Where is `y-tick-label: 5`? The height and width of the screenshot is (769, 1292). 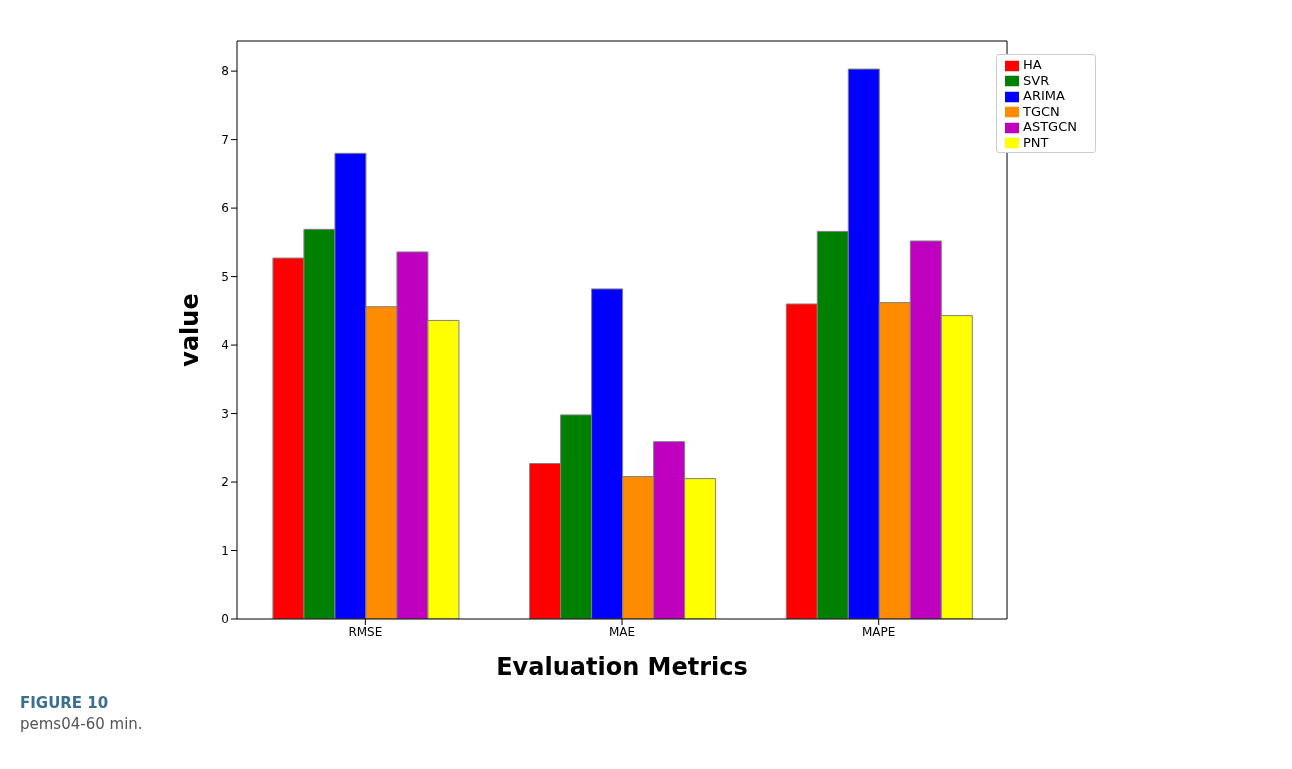
y-tick-label: 5 is located at coordinates (225, 276).